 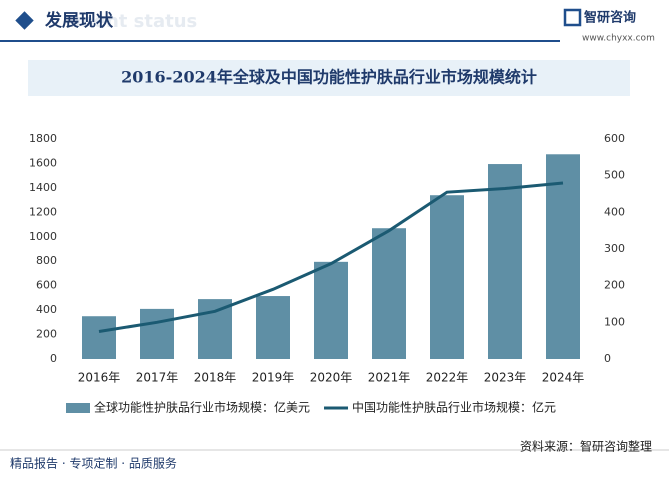 I want to click on y-tick-label: 1200, so click(x=43, y=211).